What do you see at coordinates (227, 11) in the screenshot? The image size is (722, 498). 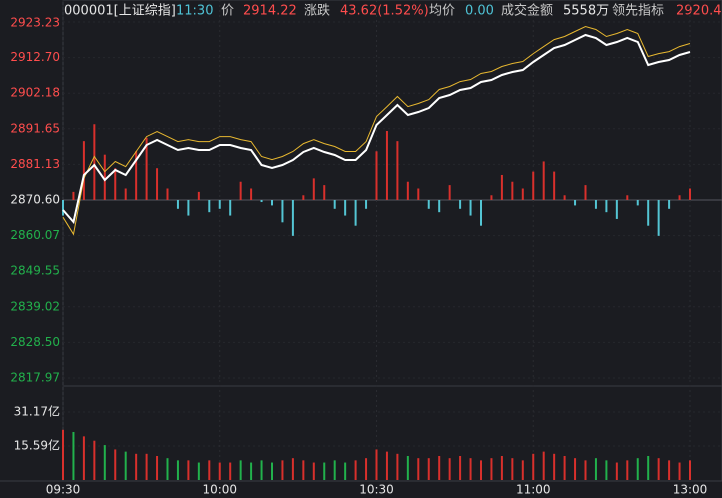 I see `header-item: 价` at bounding box center [227, 11].